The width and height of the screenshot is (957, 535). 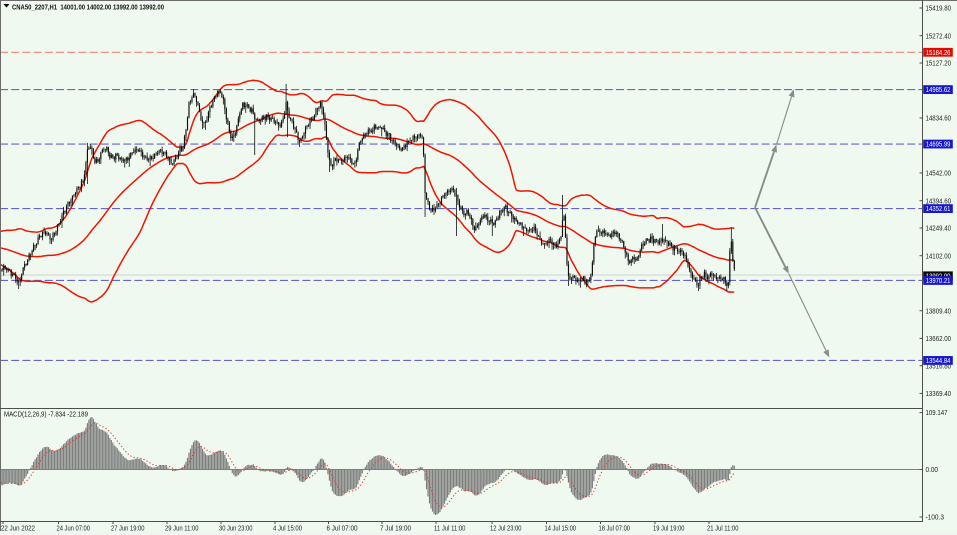 I want to click on svg-text: 6 Jul 07:00, so click(x=342, y=527).